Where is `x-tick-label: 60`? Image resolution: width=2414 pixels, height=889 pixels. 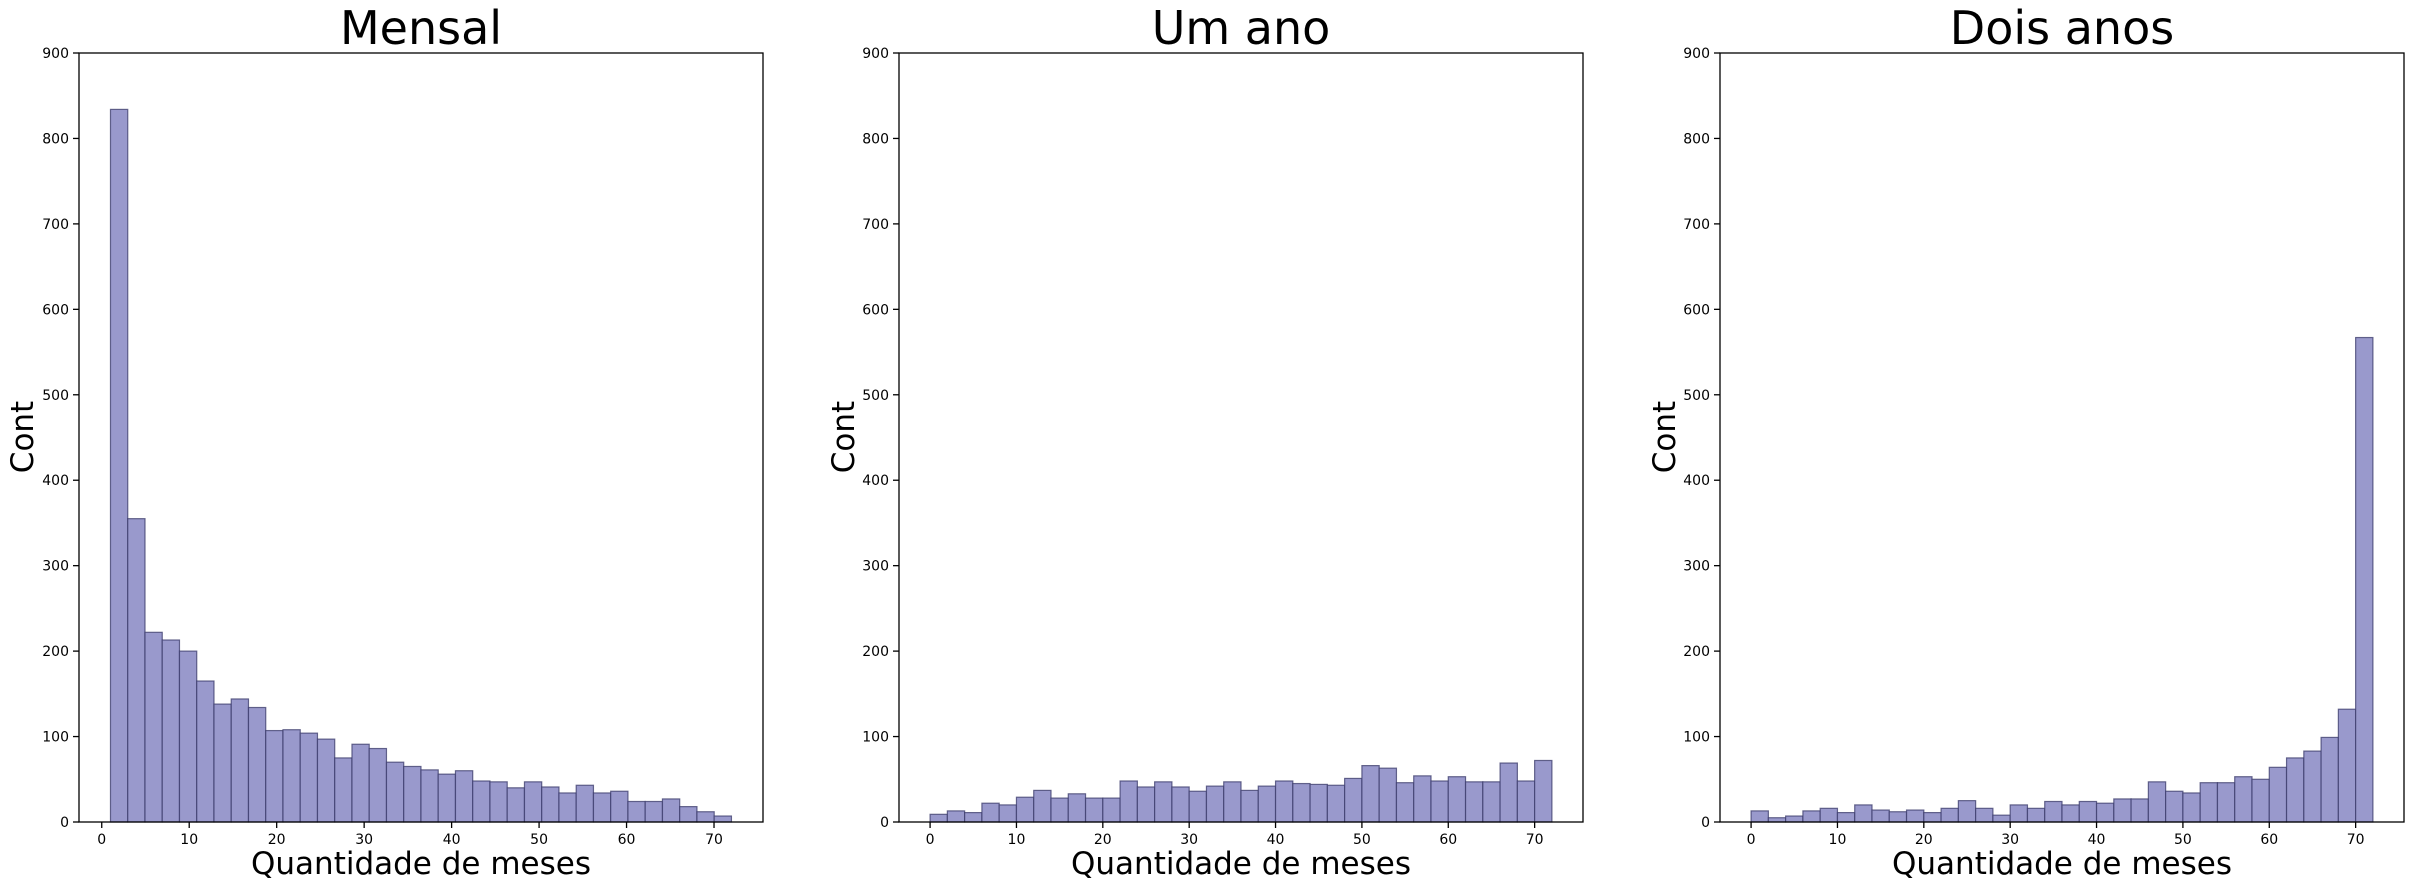
x-tick-label: 60 is located at coordinates (627, 840).